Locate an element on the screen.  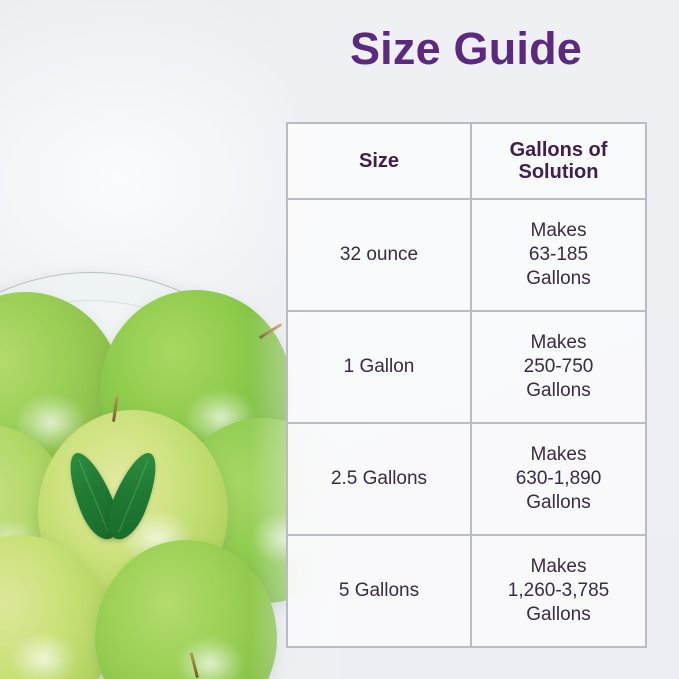
cell-size: 32 ounce is located at coordinates (379, 255).